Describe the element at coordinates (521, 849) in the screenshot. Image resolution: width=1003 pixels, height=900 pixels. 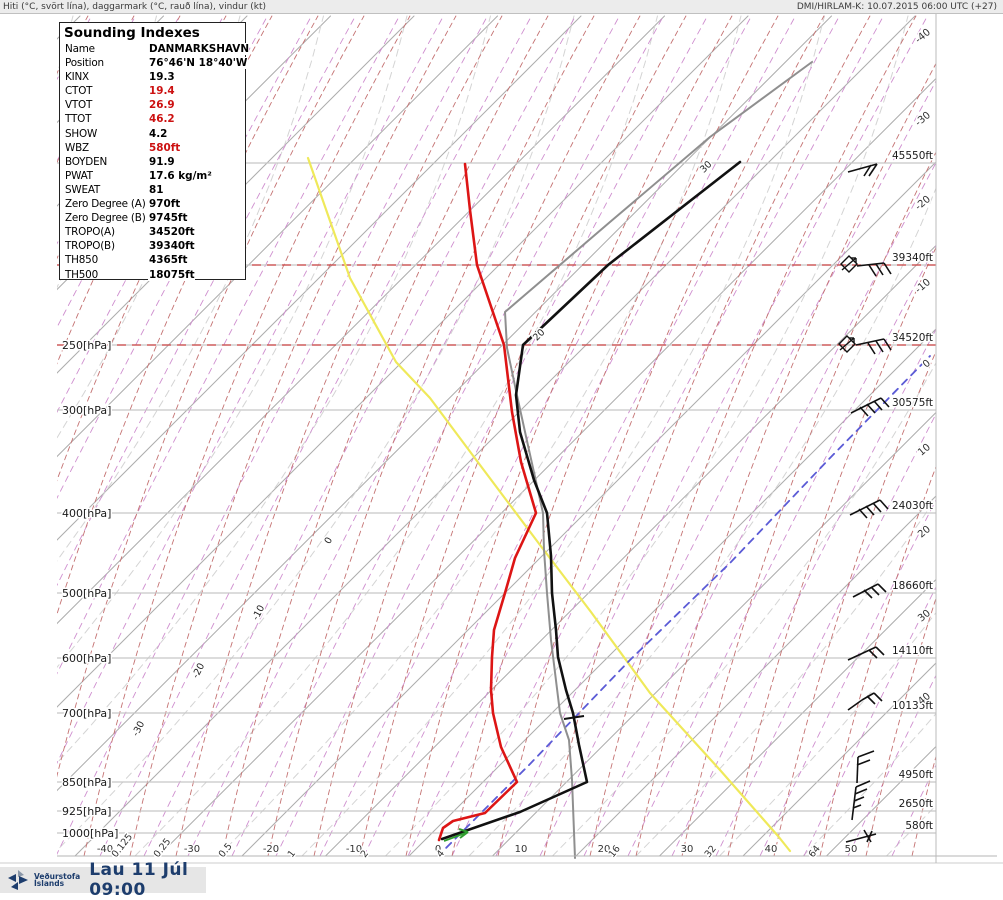
I see `svg-text: 10` at that location.